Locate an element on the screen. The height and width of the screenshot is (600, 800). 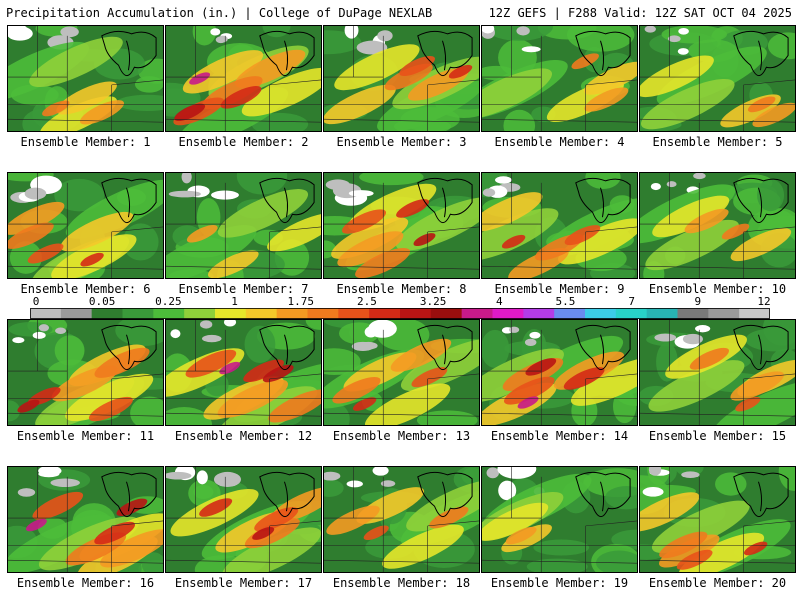
ensemble-member-label: Ensemble Member: 8 is located at coordinates (401, 289).